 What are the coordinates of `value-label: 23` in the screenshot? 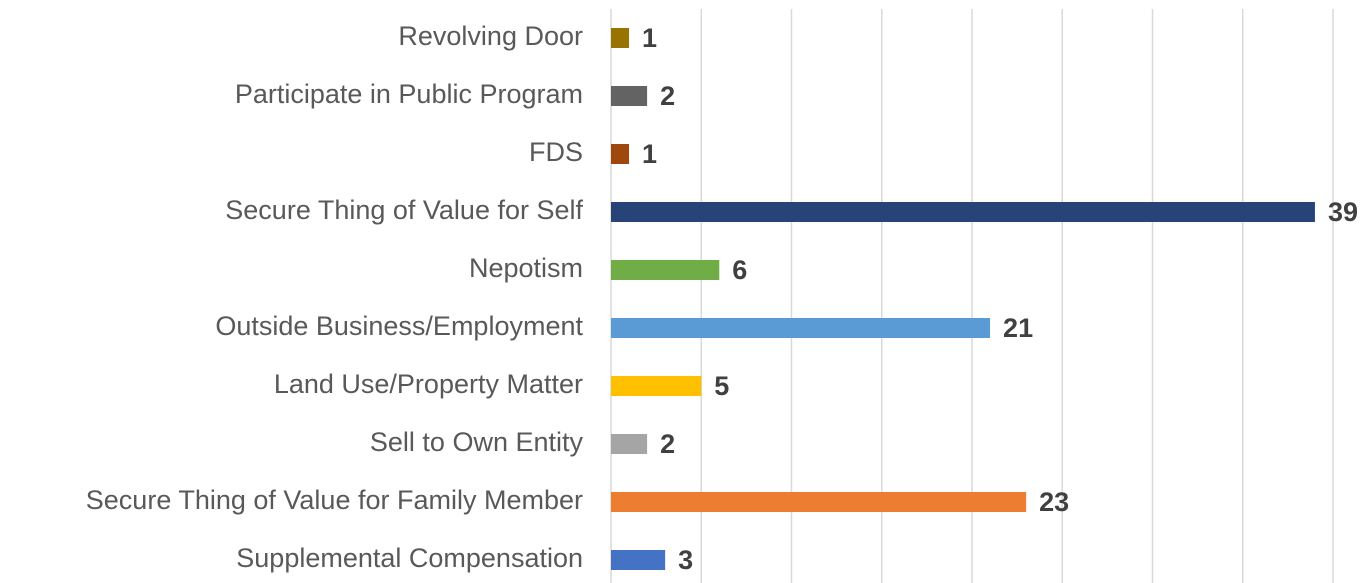 It's located at (1054, 502).